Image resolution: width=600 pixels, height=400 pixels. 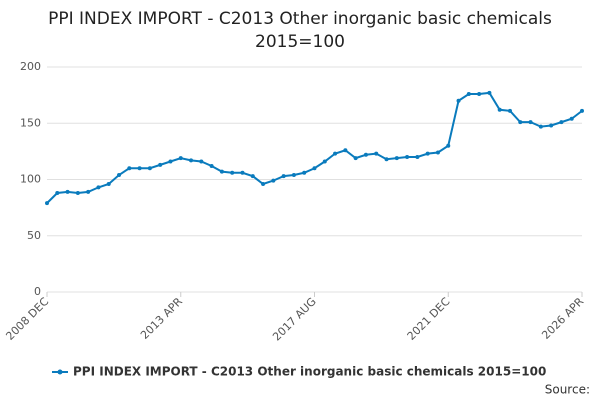 I want to click on y-tick-label: 100, so click(x=30, y=179).